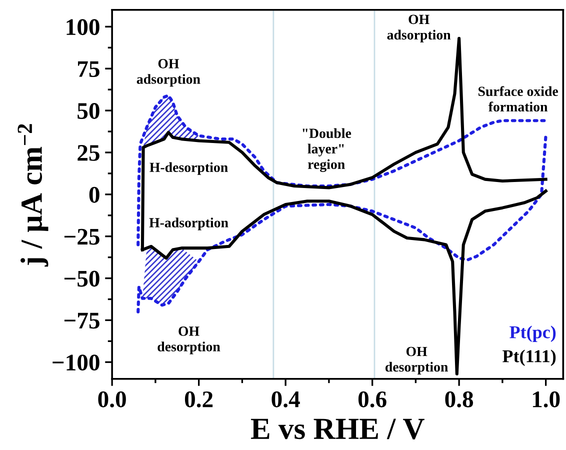 This screenshot has width=566, height=450. What do you see at coordinates (327, 150) in the screenshot?
I see `annotation: "Double layer" region` at bounding box center [327, 150].